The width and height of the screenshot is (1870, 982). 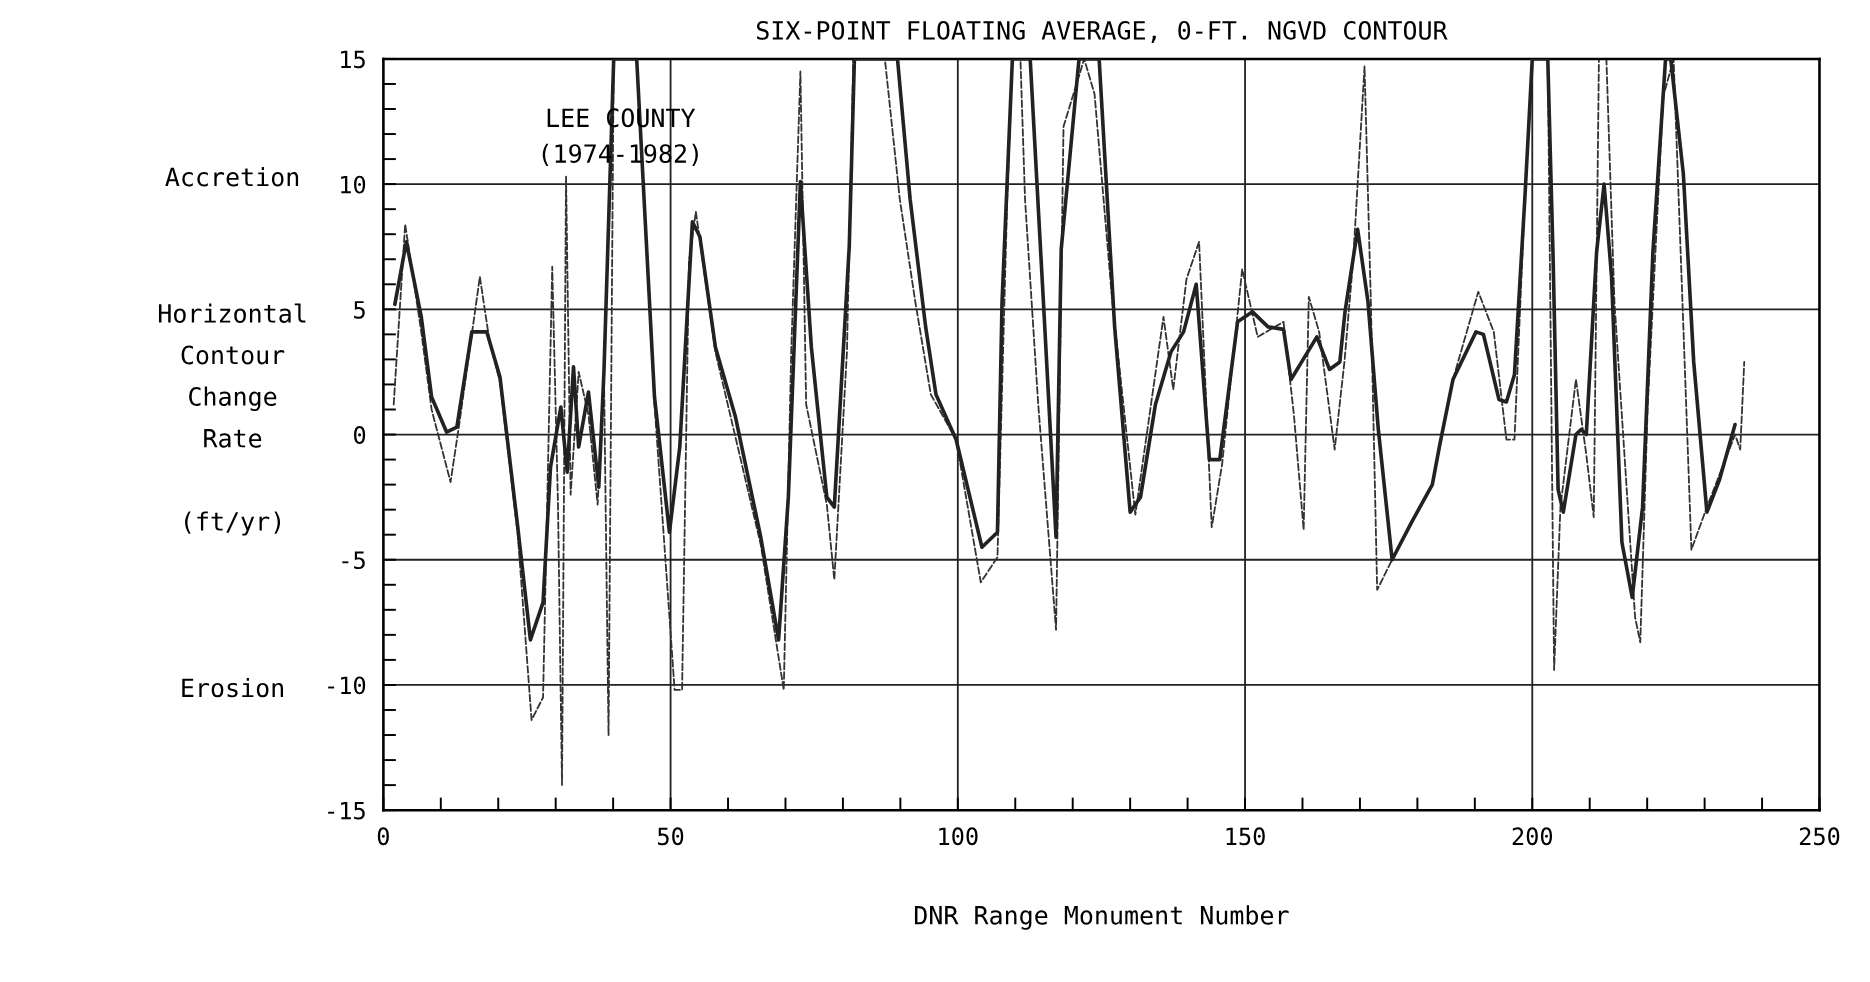 What do you see at coordinates (347, 685) in the screenshot?
I see `y-tick-label: -10` at bounding box center [347, 685].